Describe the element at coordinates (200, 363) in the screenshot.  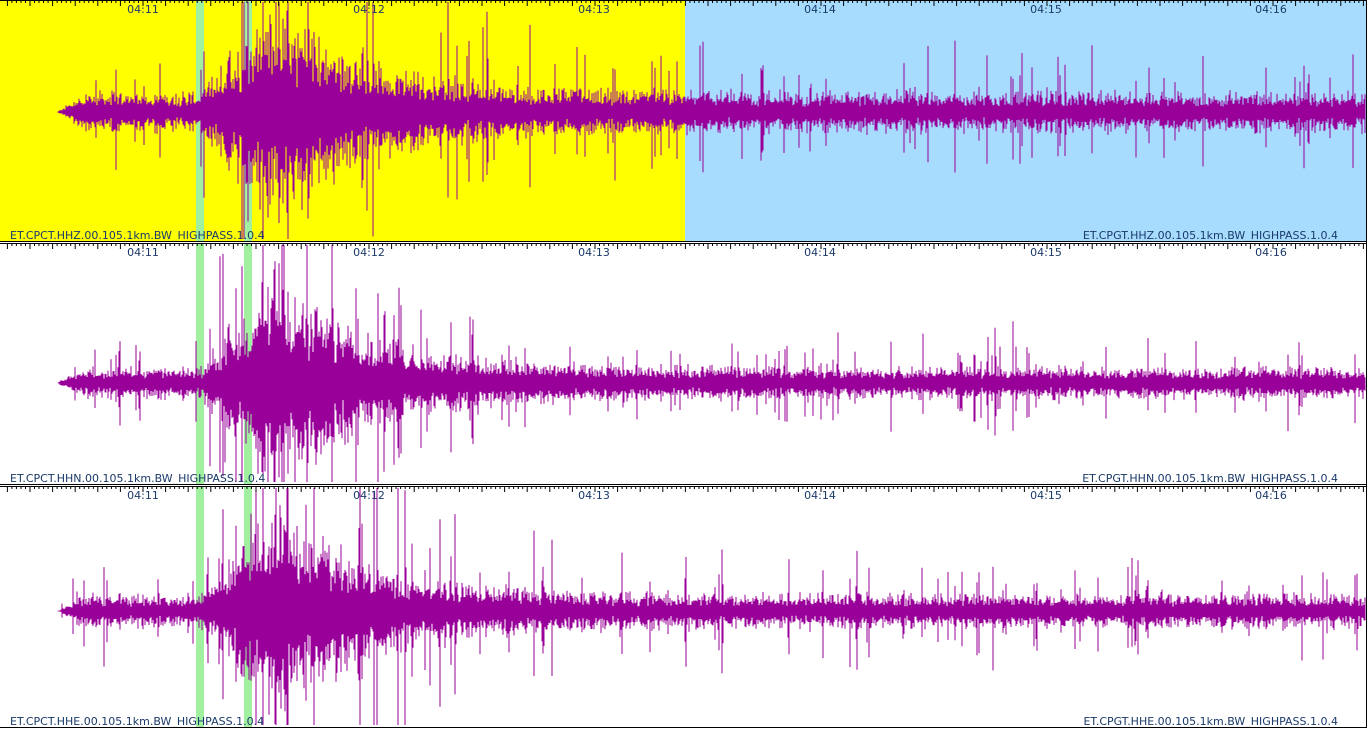
I see `phase-marker` at that location.